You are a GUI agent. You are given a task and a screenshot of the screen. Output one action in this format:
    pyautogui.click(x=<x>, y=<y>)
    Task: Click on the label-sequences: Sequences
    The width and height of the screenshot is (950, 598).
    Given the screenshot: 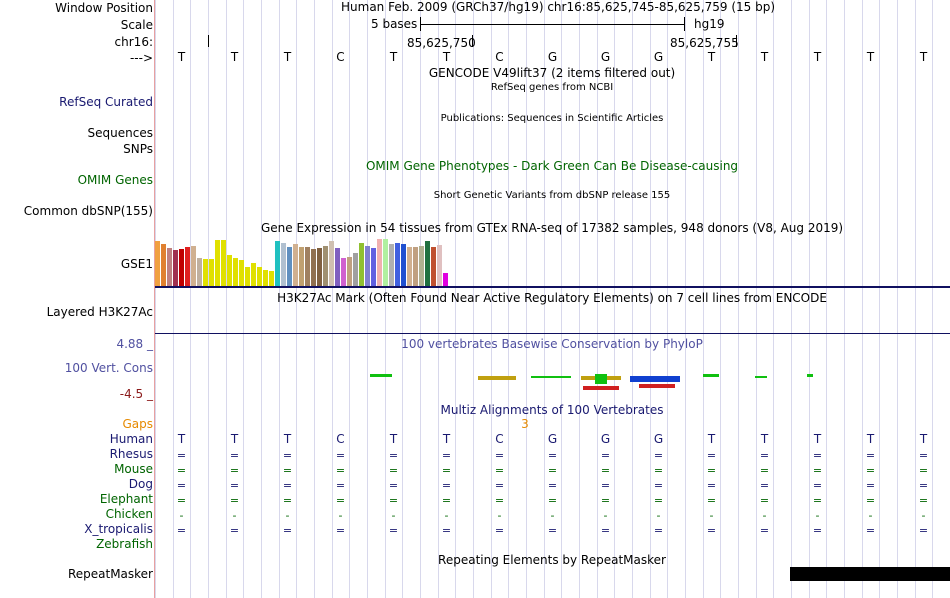 What is the action you would take?
    pyautogui.click(x=120, y=133)
    